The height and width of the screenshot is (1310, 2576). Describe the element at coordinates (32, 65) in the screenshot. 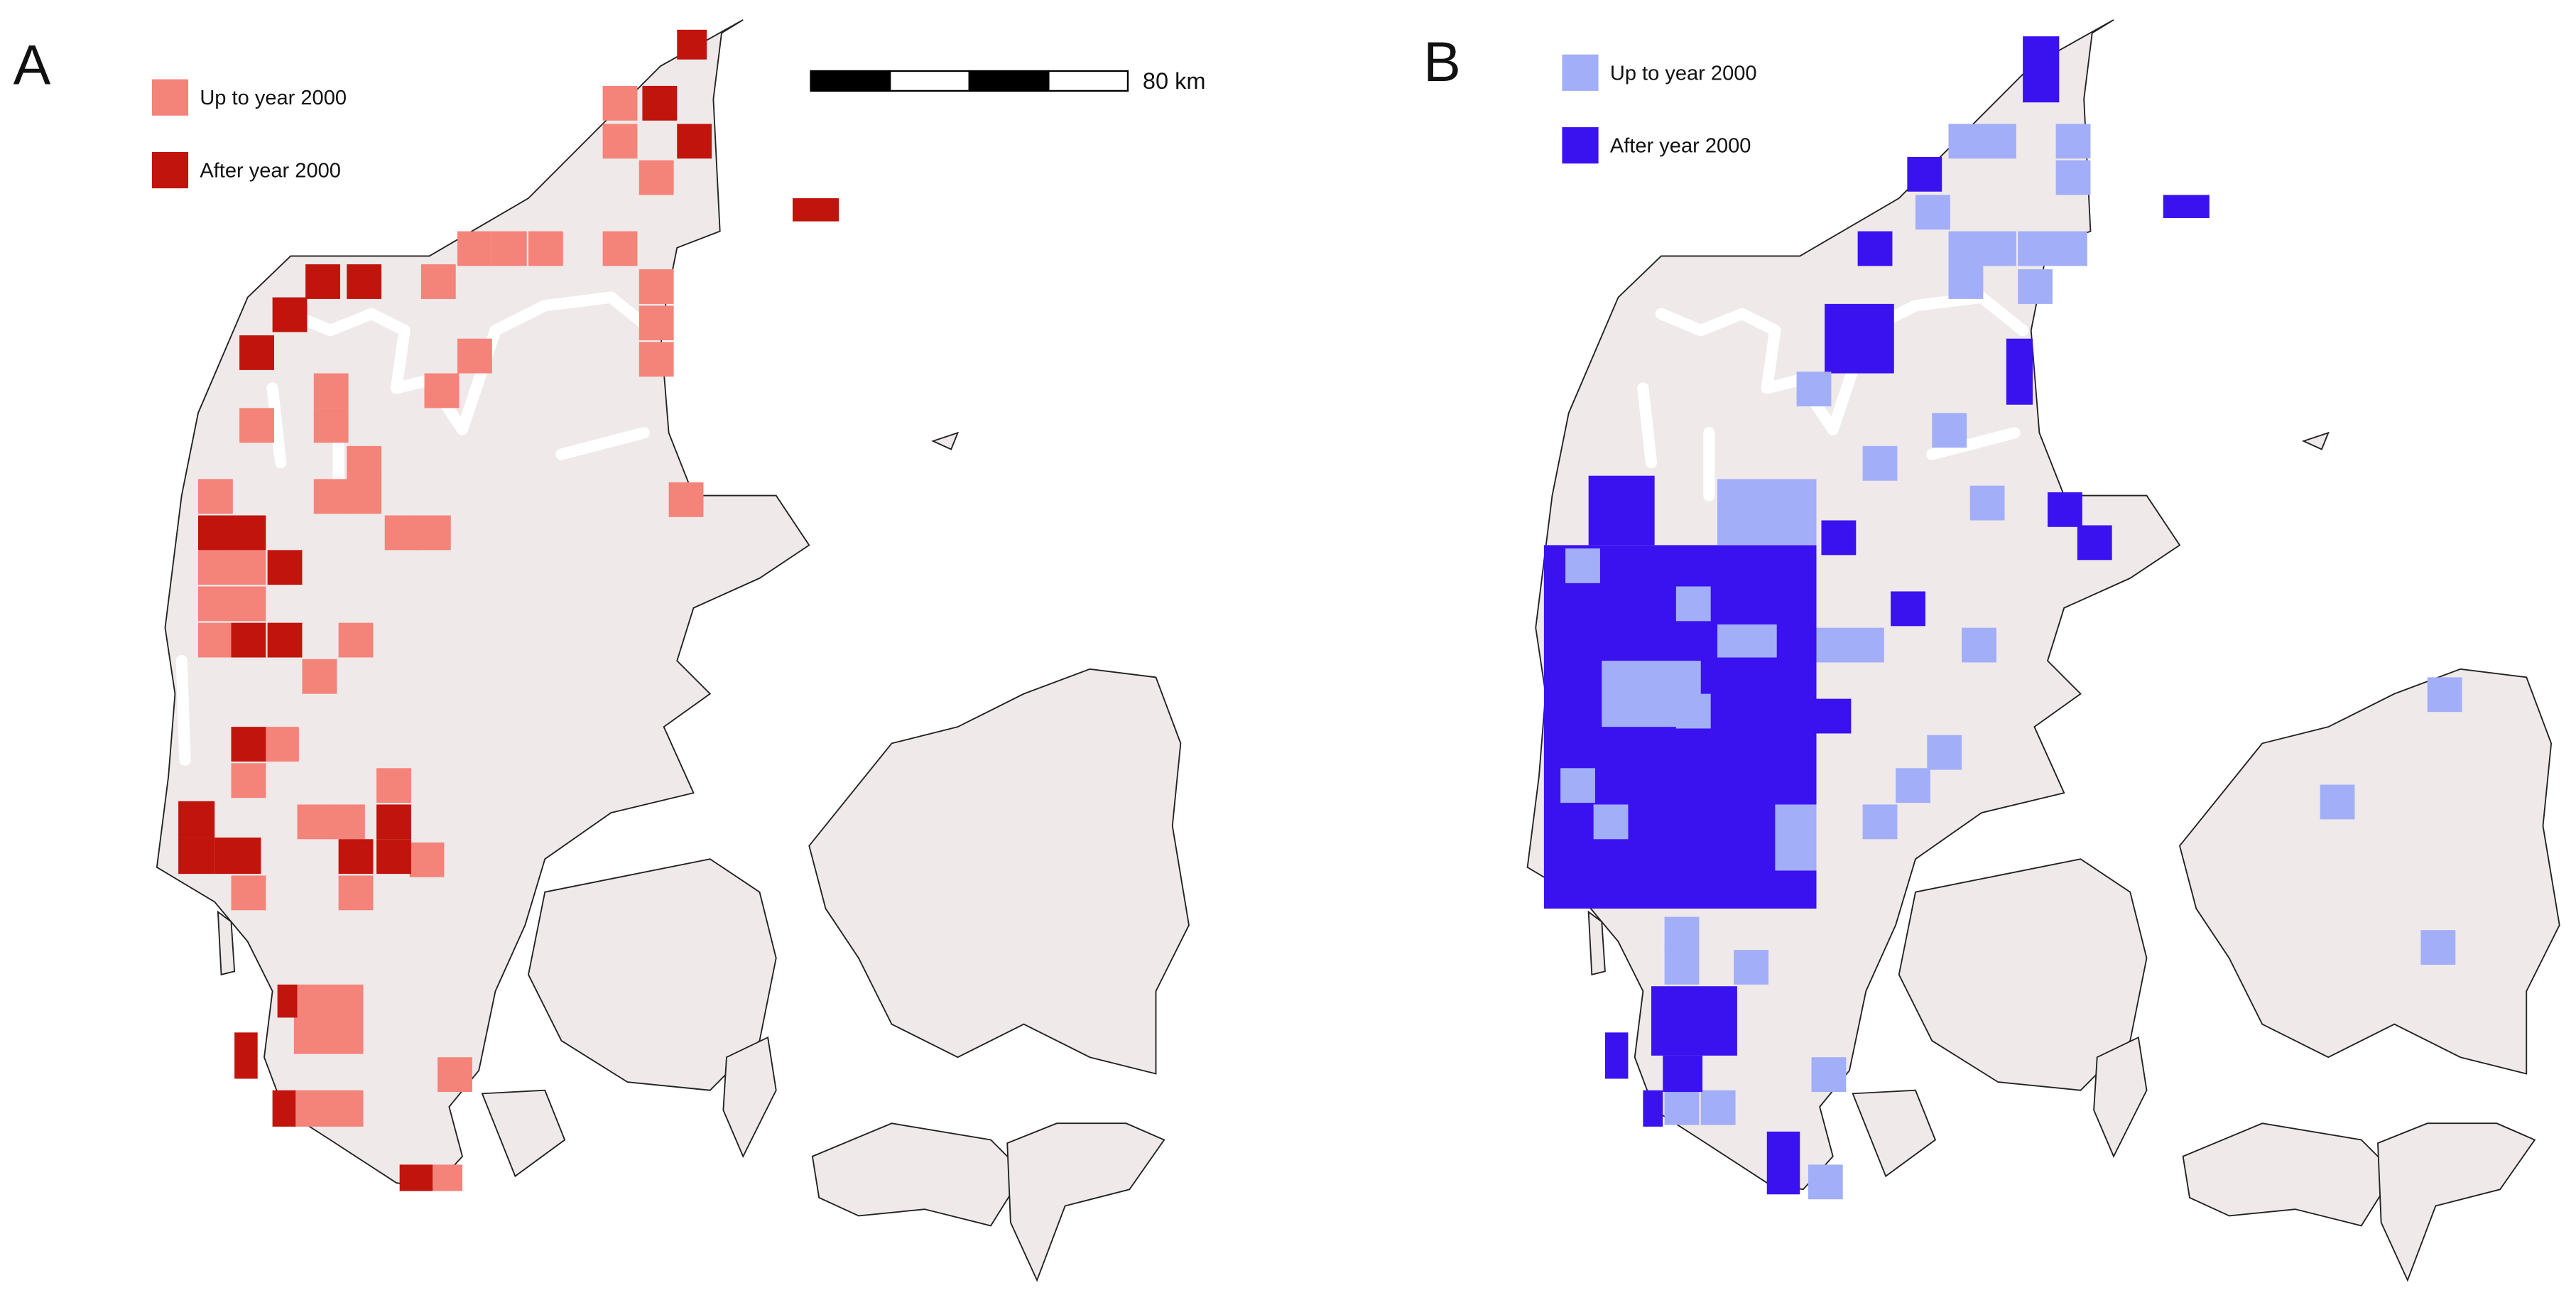

I see `panel-label: A` at that location.